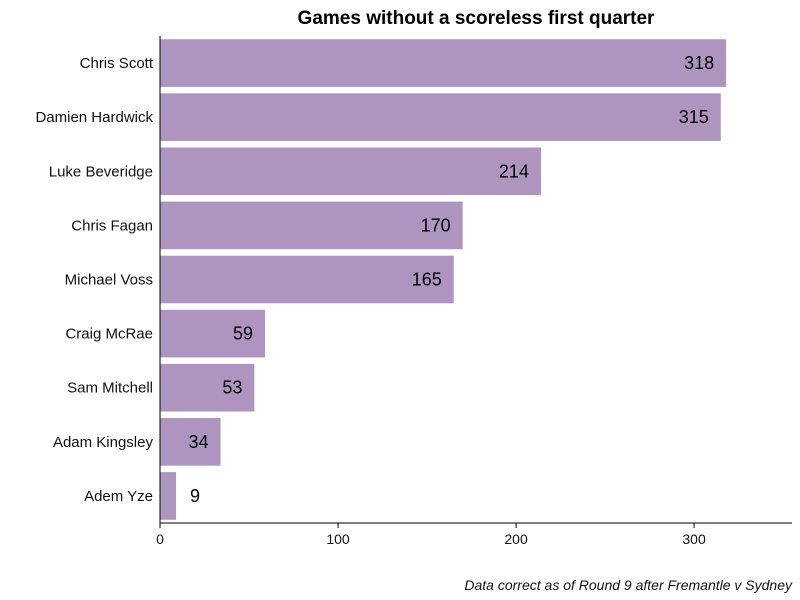 Image resolution: width=800 pixels, height=600 pixels. I want to click on x-tick-label: 200, so click(516, 539).